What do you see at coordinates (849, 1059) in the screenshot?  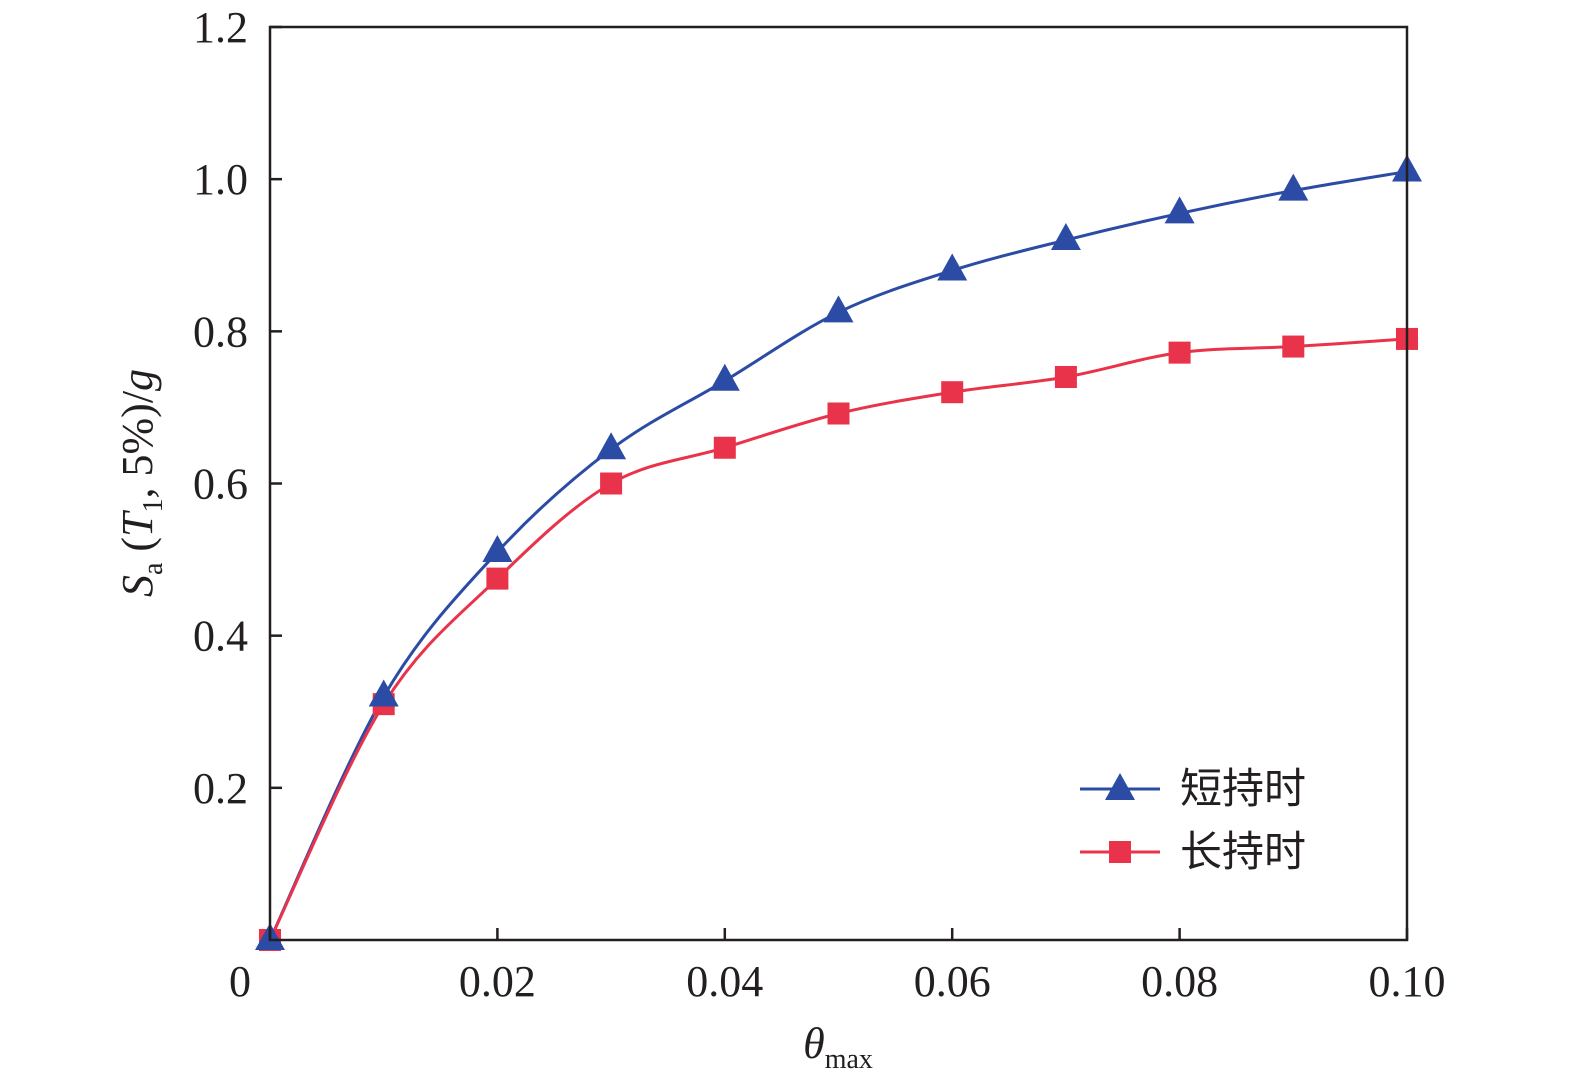 I see `x-axis-title-sub: max` at bounding box center [849, 1059].